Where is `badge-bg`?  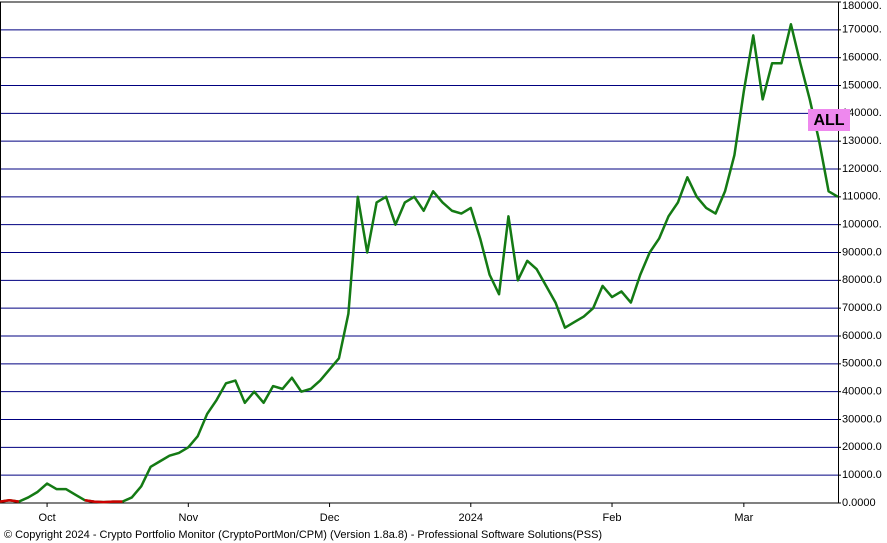
badge-bg is located at coordinates (829, 120).